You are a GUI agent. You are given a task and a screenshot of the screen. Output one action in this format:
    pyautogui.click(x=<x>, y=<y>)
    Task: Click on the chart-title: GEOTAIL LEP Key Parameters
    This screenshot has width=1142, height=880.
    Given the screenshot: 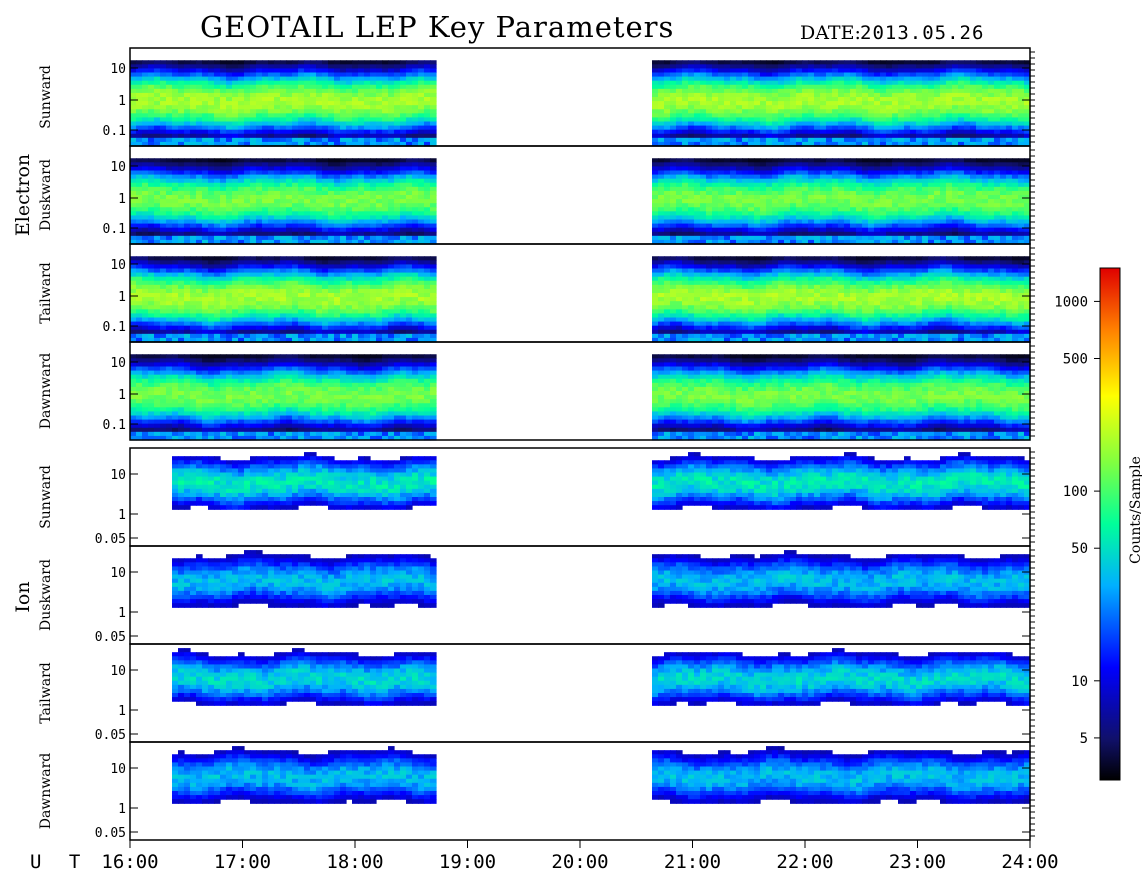 What is the action you would take?
    pyautogui.click(x=437, y=27)
    